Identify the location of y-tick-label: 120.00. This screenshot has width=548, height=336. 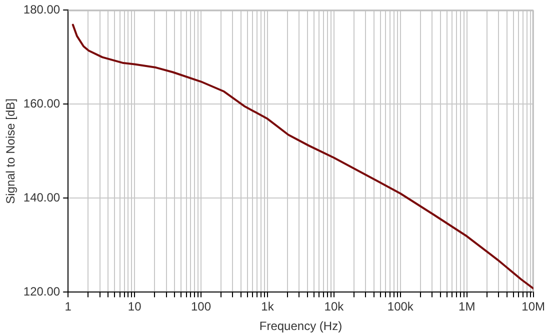
(41, 291).